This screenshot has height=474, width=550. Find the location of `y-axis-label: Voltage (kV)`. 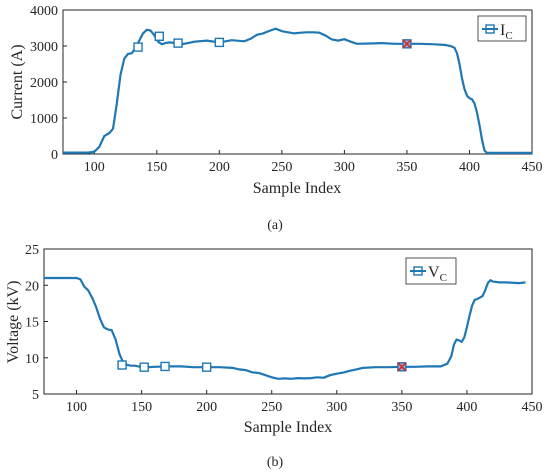

y-axis-label: Voltage (kV) is located at coordinates (13, 322).